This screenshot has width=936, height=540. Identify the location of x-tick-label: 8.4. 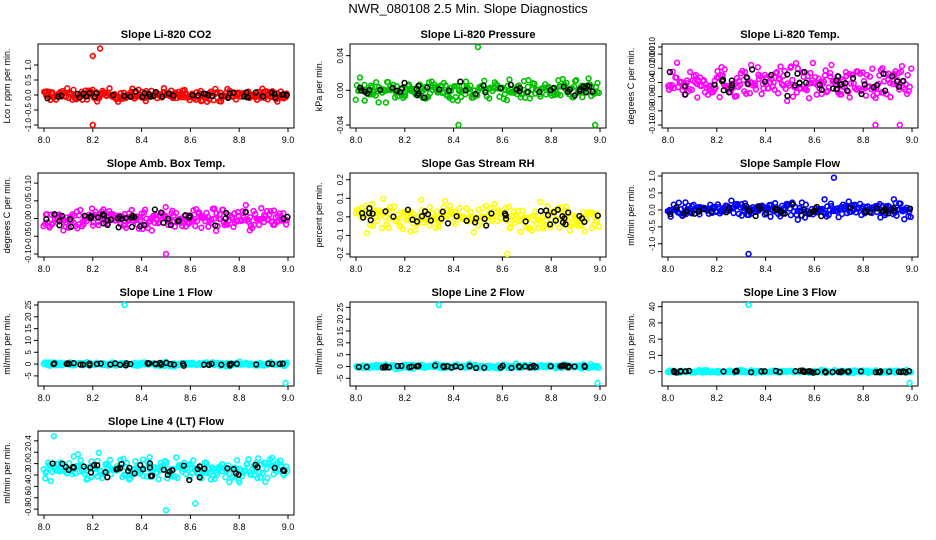
(141, 269).